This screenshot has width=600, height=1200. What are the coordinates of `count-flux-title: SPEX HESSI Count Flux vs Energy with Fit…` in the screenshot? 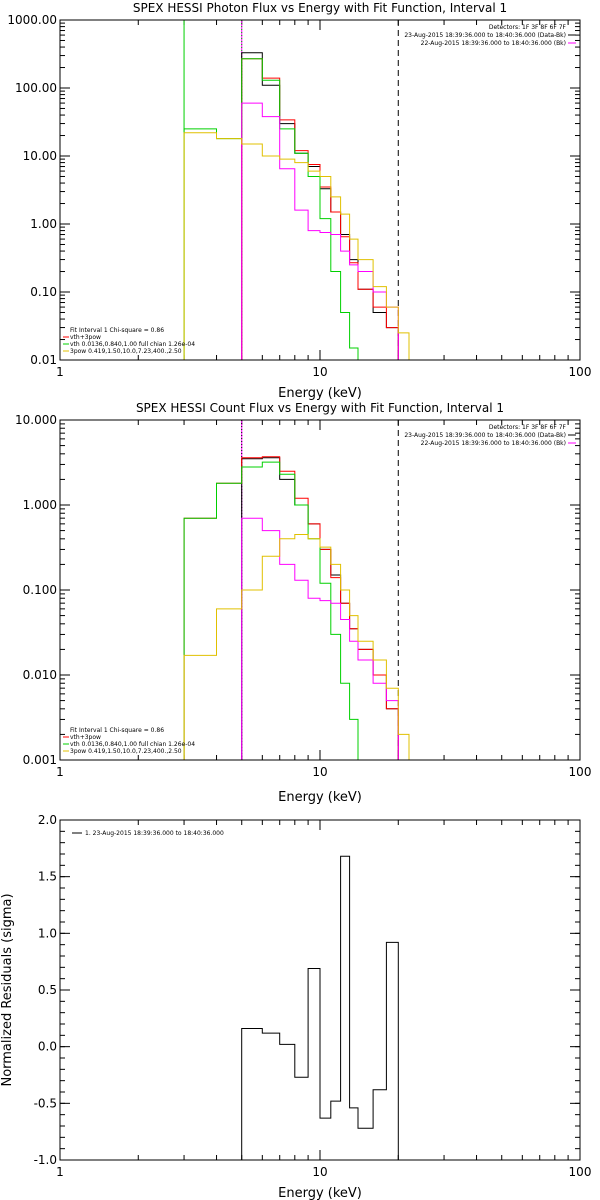 It's located at (320, 408).